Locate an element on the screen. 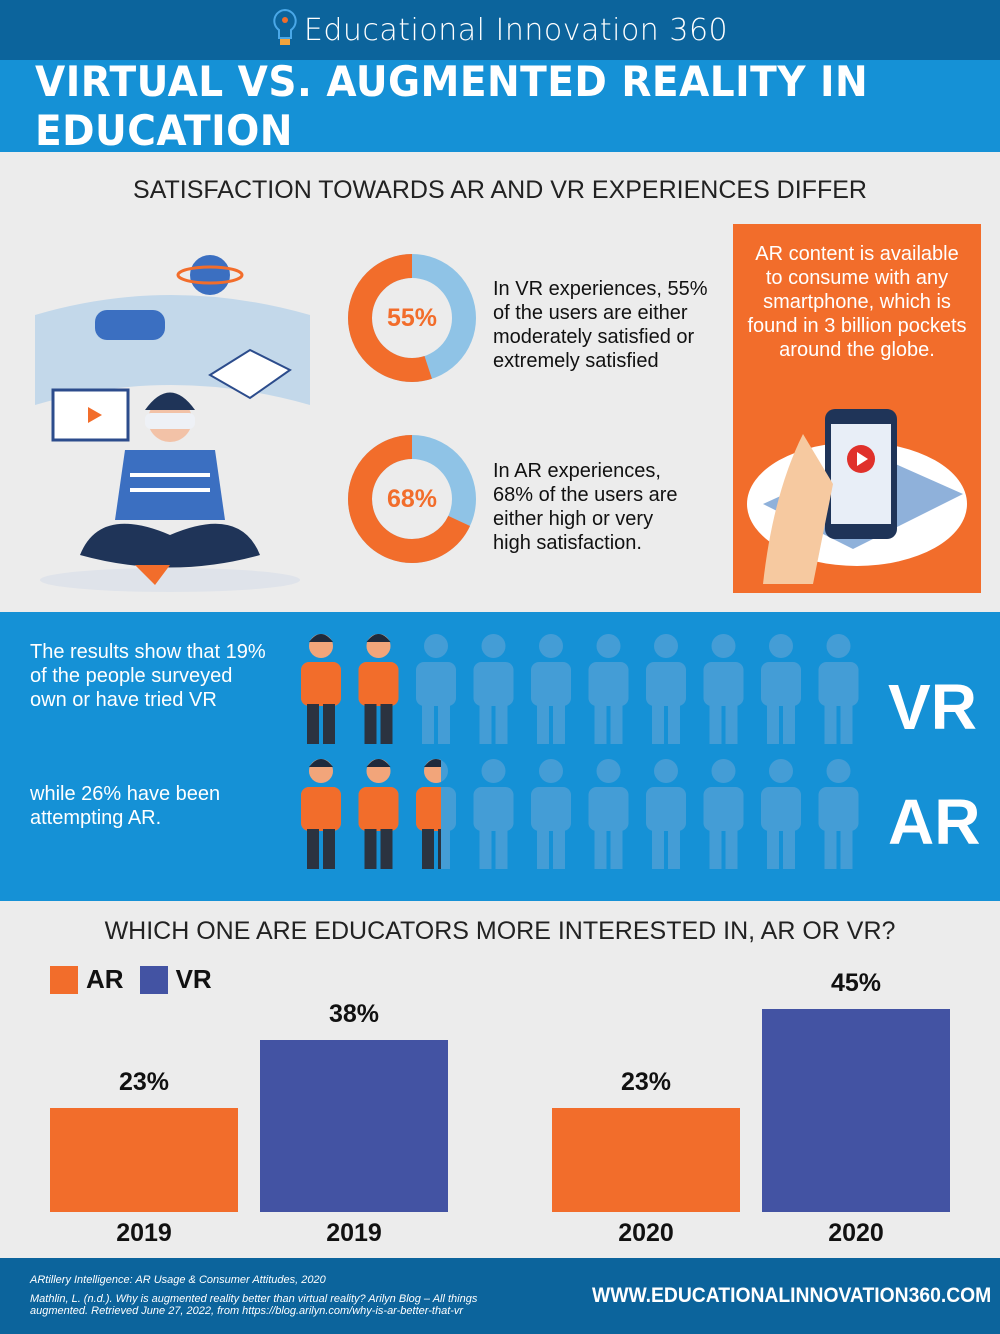  lightbulb-logo-icon is located at coordinates (285, 26).